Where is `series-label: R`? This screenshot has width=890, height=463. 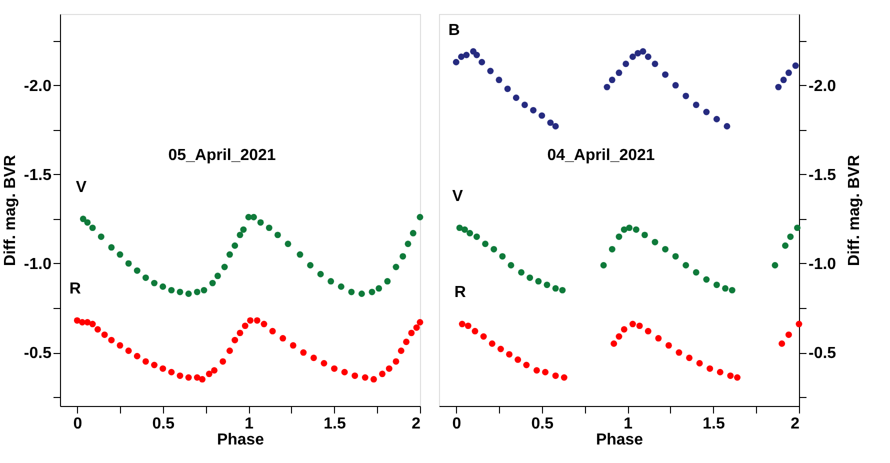
series-label: R is located at coordinates (460, 293).